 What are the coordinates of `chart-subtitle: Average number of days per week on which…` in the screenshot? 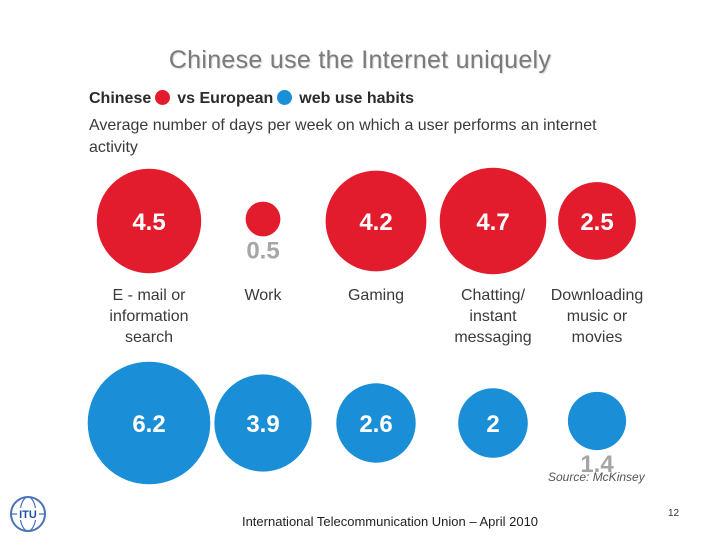 It's located at (343, 136).